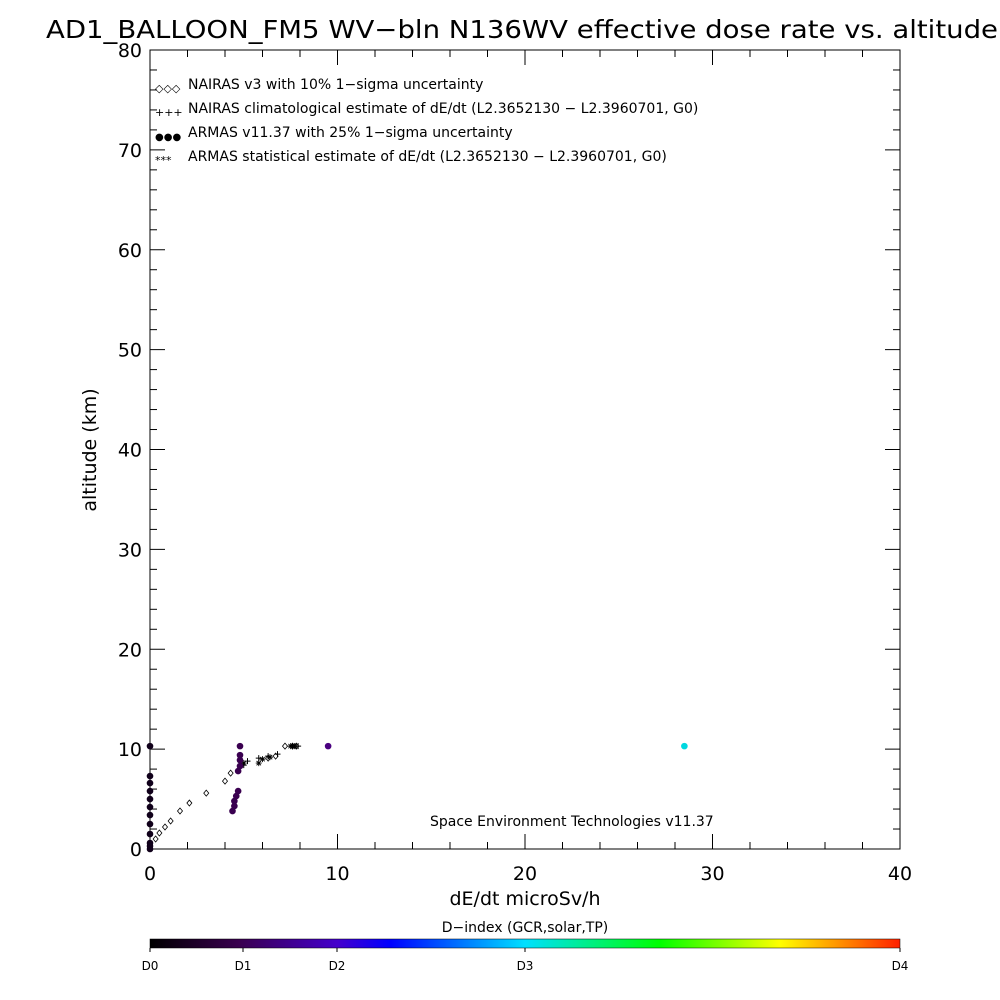 The height and width of the screenshot is (1000, 1000). What do you see at coordinates (169, 112) in the screenshot?
I see `legend-marker: +++` at bounding box center [169, 112].